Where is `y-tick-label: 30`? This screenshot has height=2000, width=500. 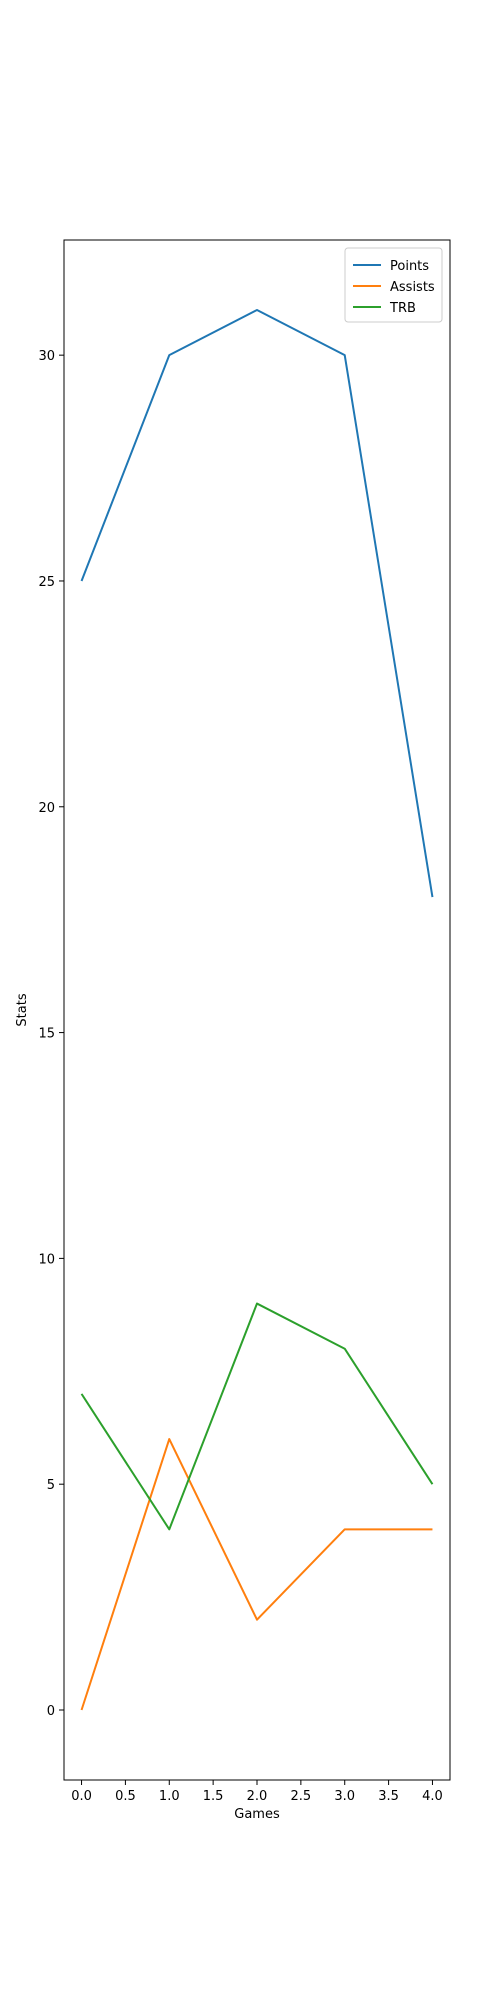
y-tick-label: 30 is located at coordinates (46, 356).